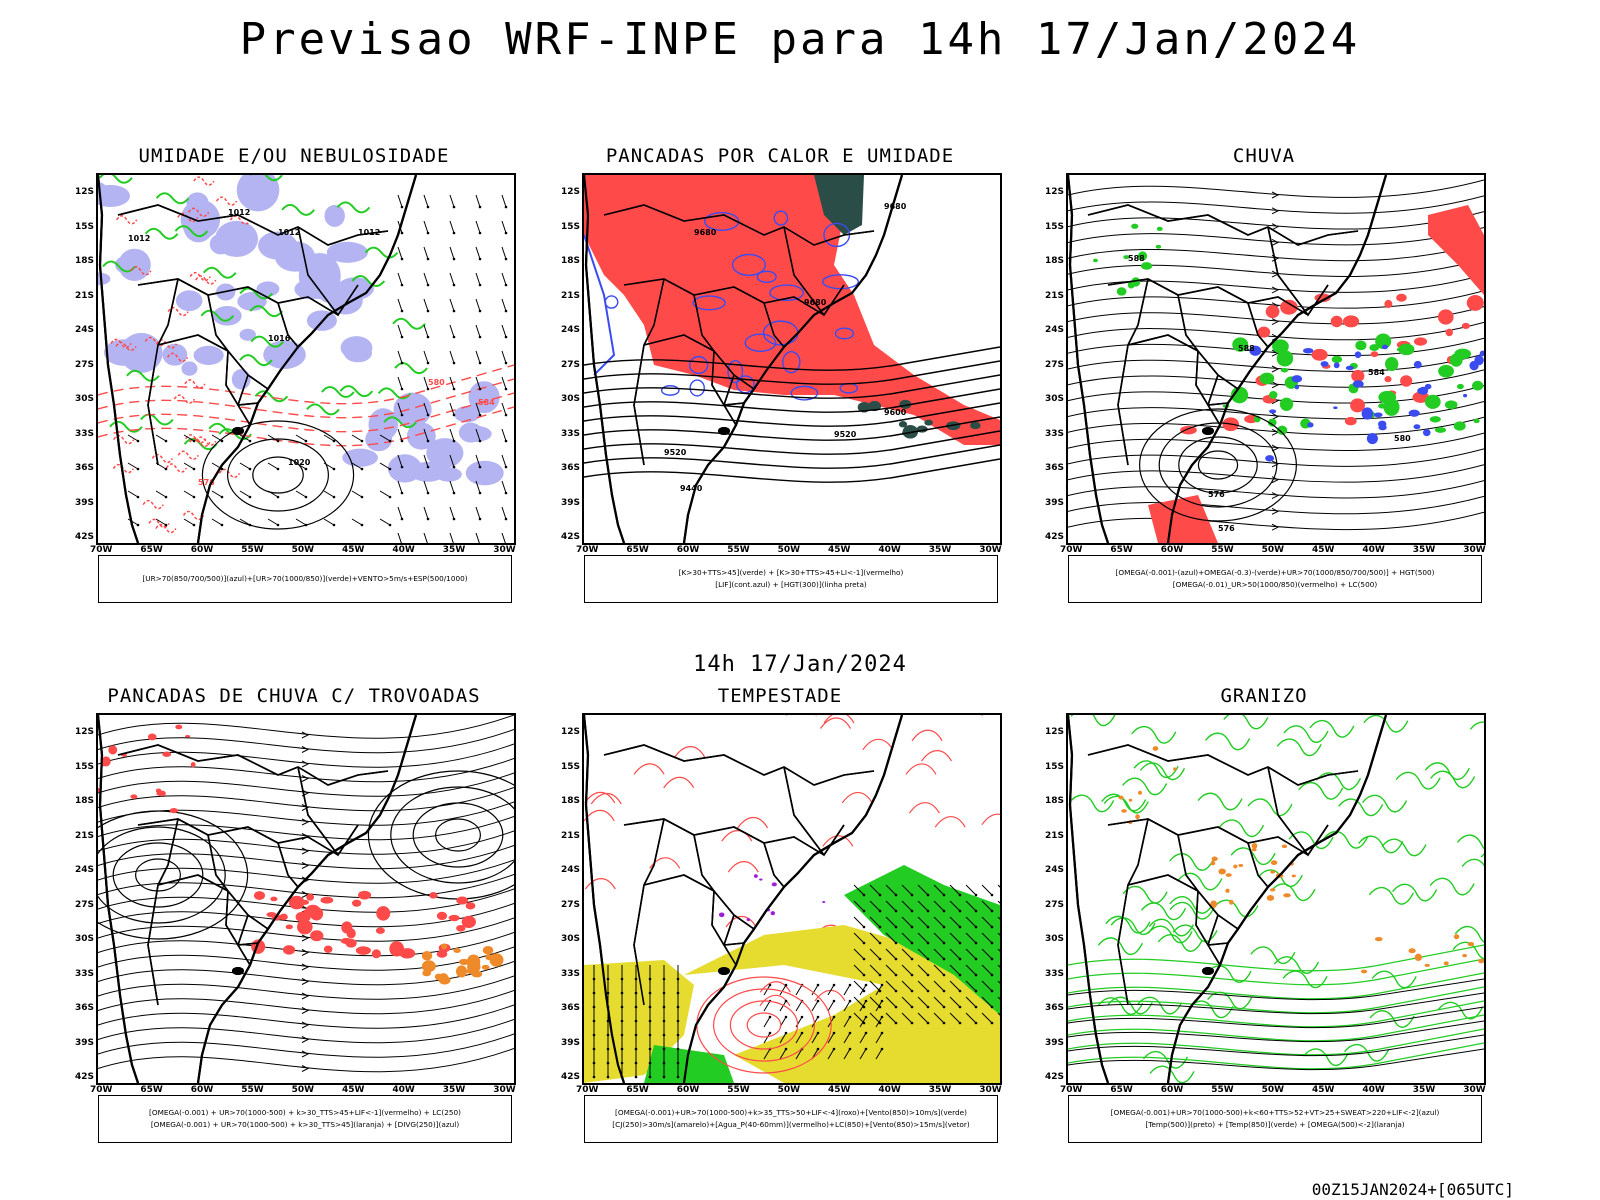 Image resolution: width=1600 pixels, height=1200 pixels. What do you see at coordinates (637, 1090) in the screenshot?
I see `longitude-label: 65W` at bounding box center [637, 1090].